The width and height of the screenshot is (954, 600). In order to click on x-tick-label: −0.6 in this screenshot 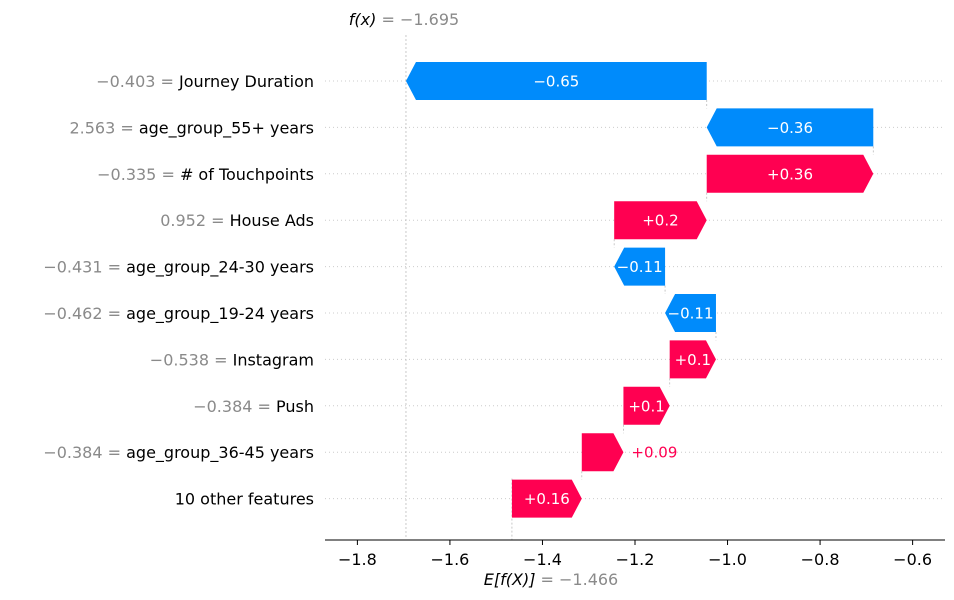, I will do `click(912, 559)`.